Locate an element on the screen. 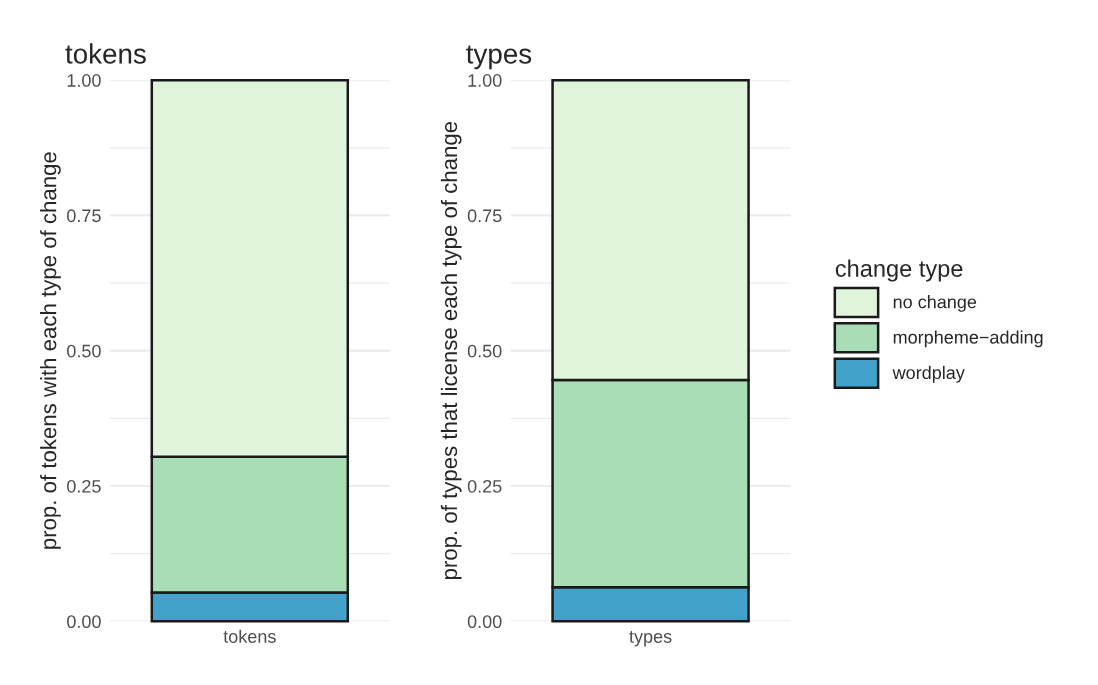 The image size is (1098, 685). legend-title: change type is located at coordinates (899, 270).